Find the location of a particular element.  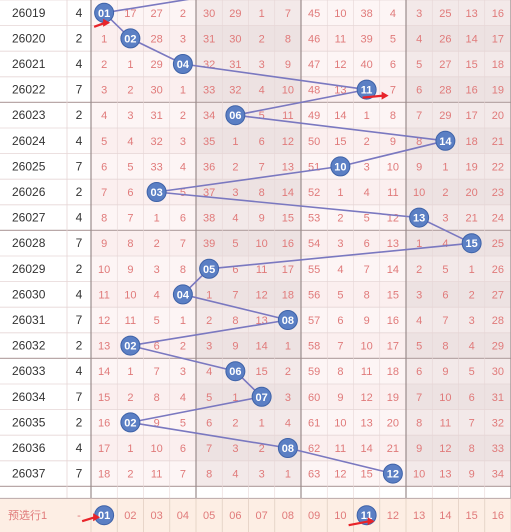

miss-count: 21 is located at coordinates (393, 449).